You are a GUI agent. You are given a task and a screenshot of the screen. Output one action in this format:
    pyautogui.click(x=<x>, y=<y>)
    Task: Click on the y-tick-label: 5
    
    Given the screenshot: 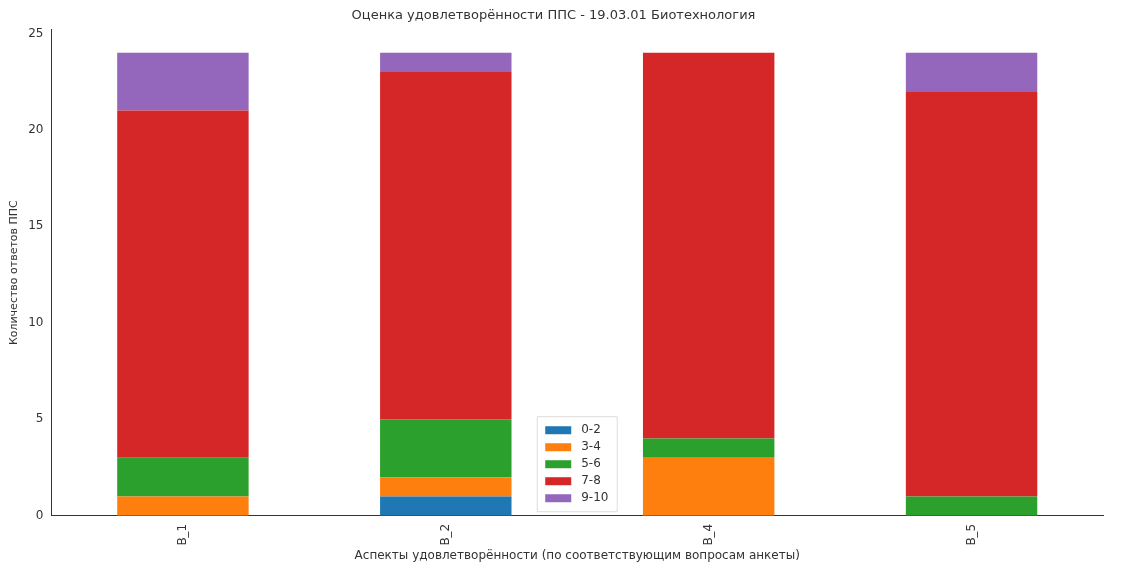 What is the action you would take?
    pyautogui.click(x=39, y=418)
    